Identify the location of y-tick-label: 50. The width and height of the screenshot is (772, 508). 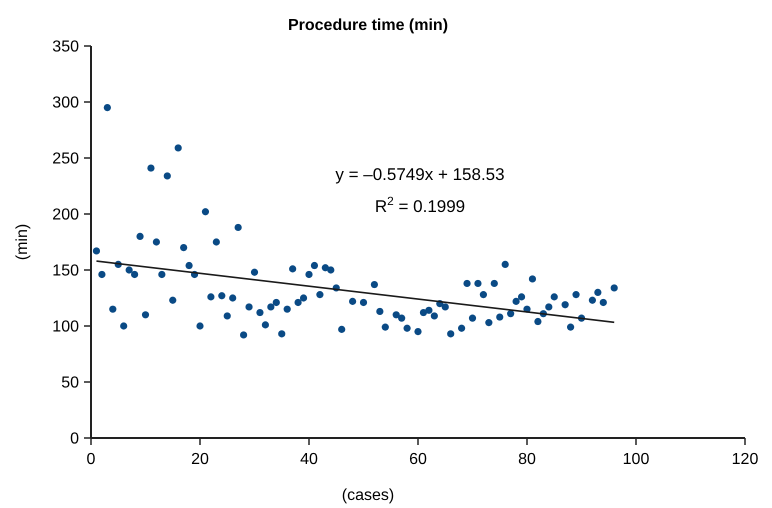
(70, 383).